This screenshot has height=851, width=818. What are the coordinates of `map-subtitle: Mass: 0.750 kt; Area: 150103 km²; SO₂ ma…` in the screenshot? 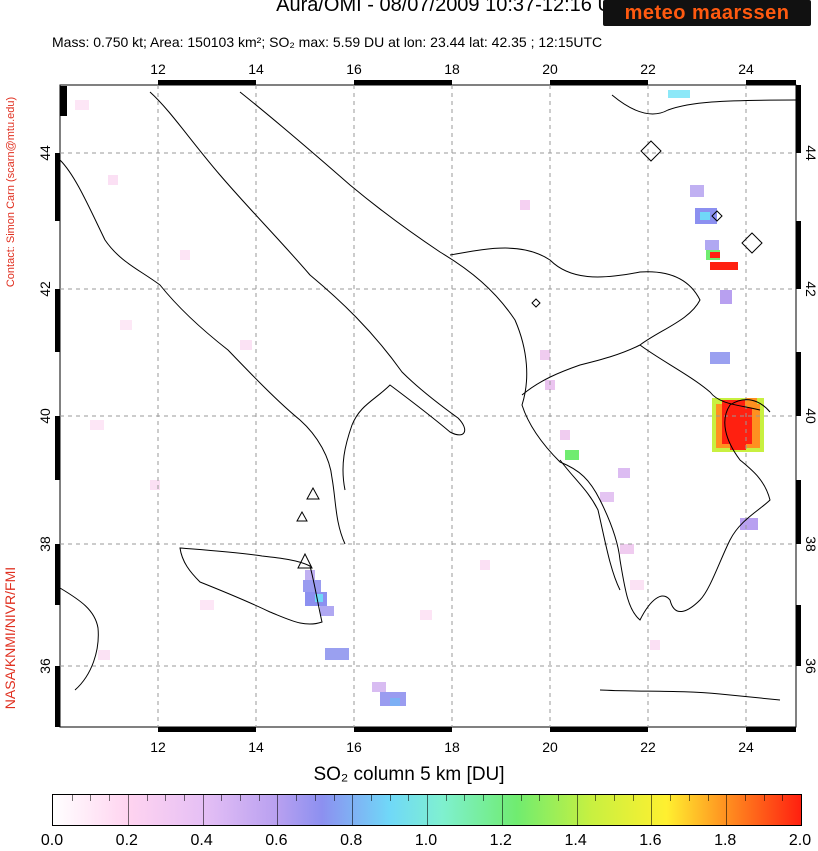 It's located at (327, 42).